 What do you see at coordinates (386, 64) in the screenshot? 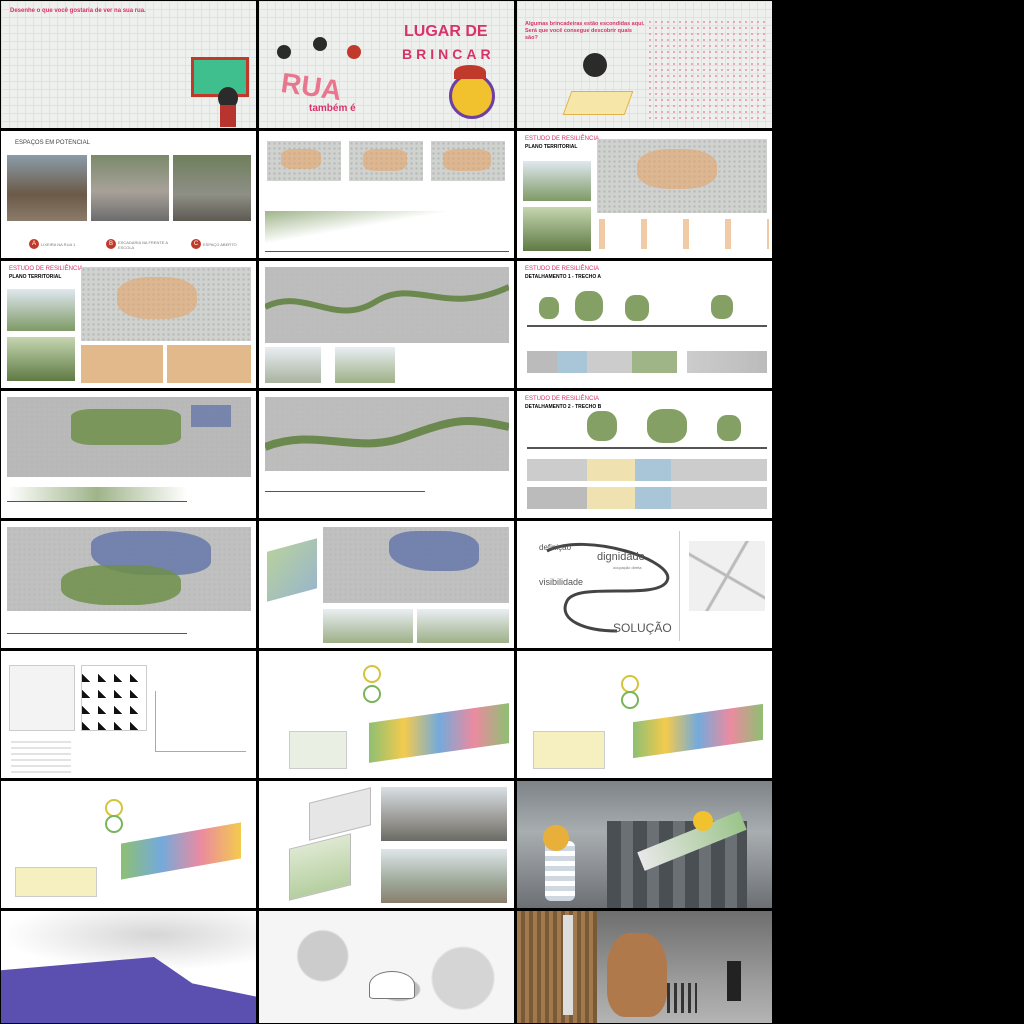
I see `slide-2: RUA também é LUGAR DE BRINCAR` at bounding box center [386, 64].